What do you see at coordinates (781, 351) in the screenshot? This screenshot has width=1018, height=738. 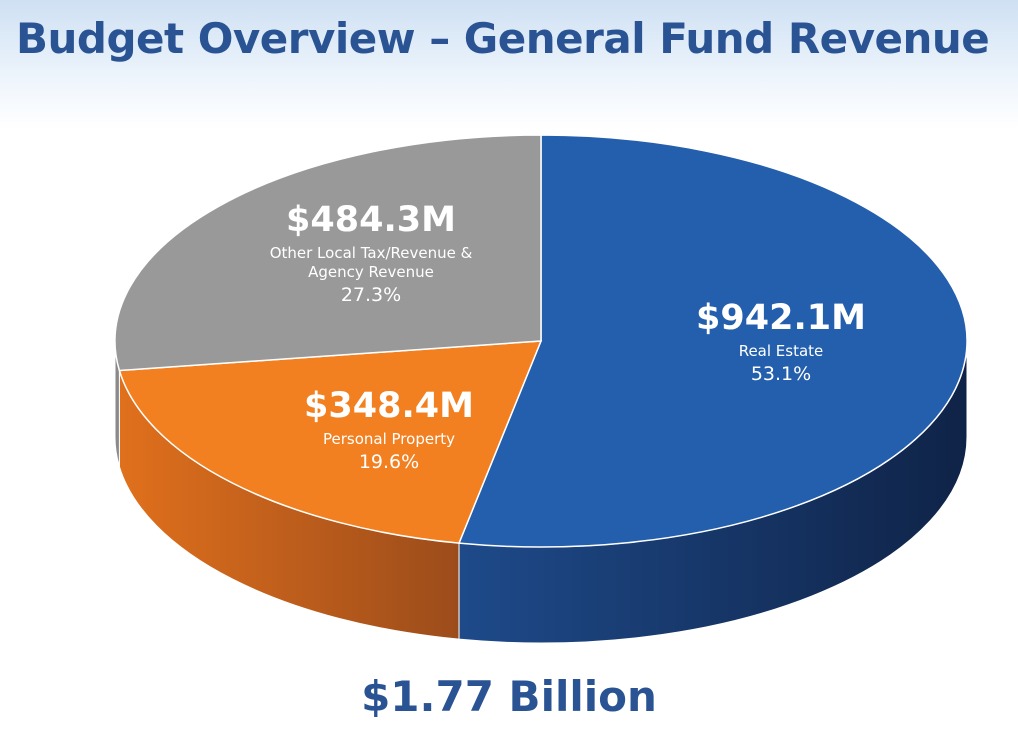 I see `slice-name-label: Real Estate` at bounding box center [781, 351].